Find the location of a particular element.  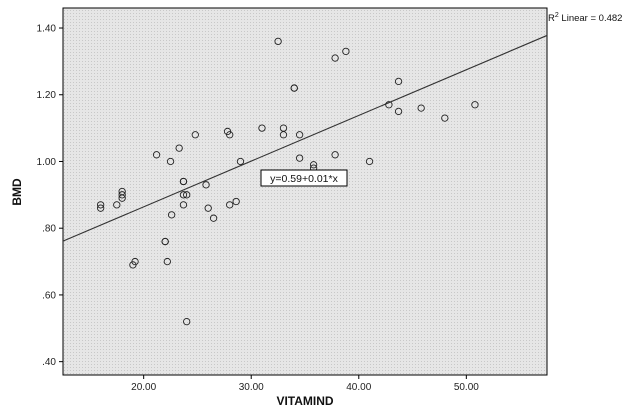

x-axis-title: VITAMIND is located at coordinates (304, 401).